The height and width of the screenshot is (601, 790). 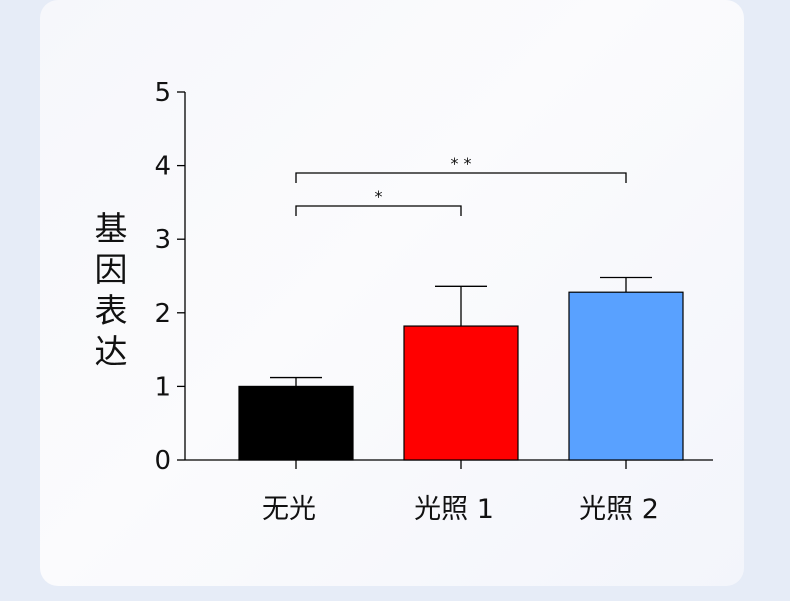 What do you see at coordinates (162, 167) in the screenshot?
I see `y-tick-label: 4` at bounding box center [162, 167].